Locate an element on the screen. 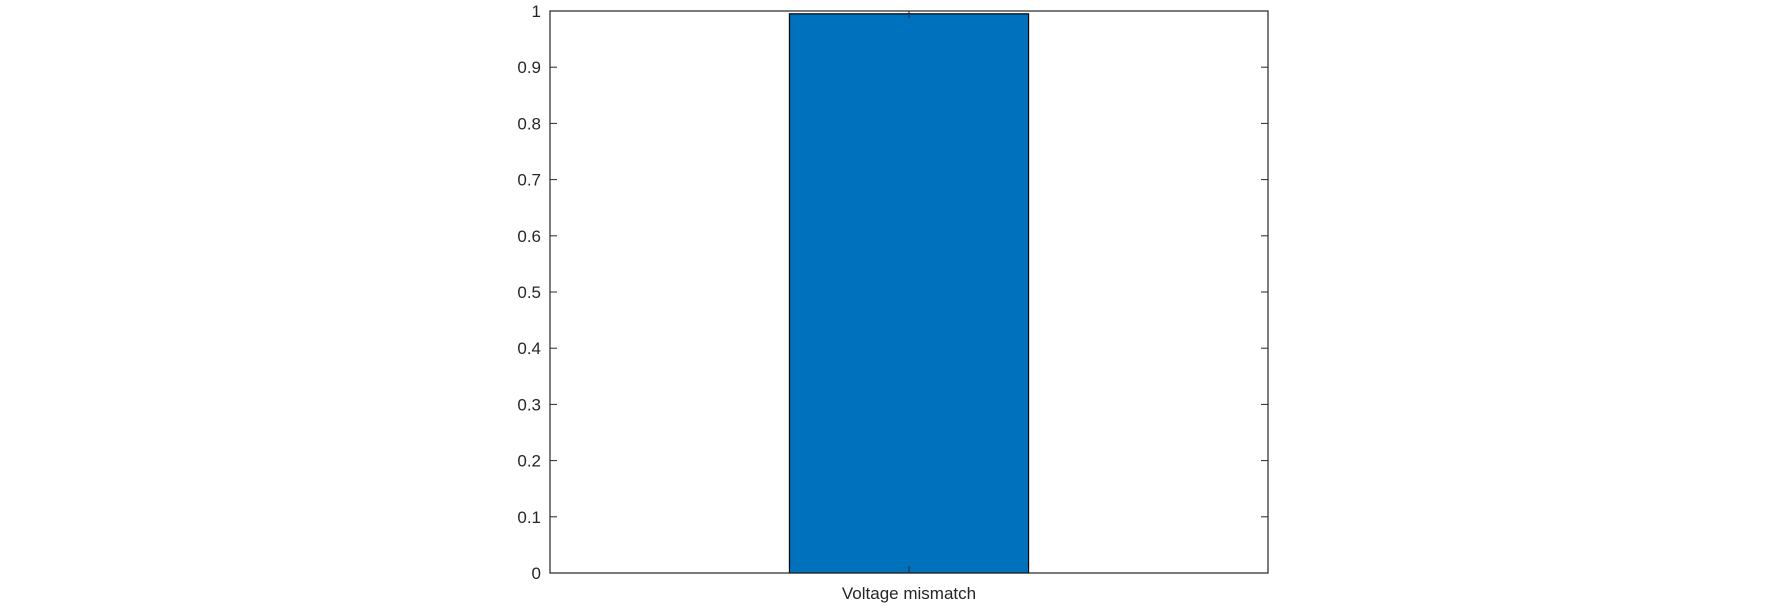 The image size is (1772, 610). y-tick-label: 0.9 is located at coordinates (529, 67).